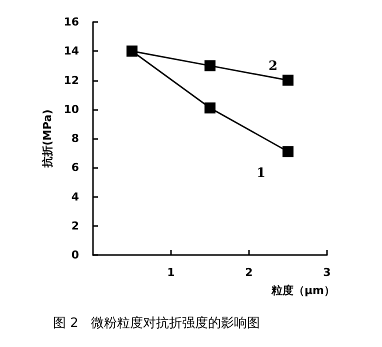  I want to click on x-tick-label: 2, so click(249, 272).